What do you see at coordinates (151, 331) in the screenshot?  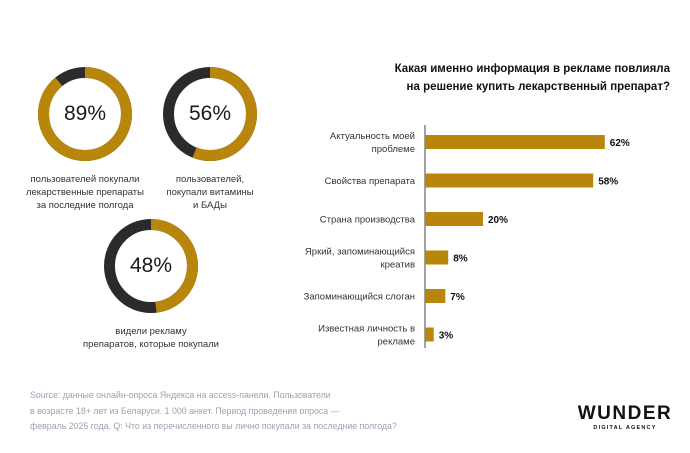 I see `caption-line: видели рекламу` at bounding box center [151, 331].